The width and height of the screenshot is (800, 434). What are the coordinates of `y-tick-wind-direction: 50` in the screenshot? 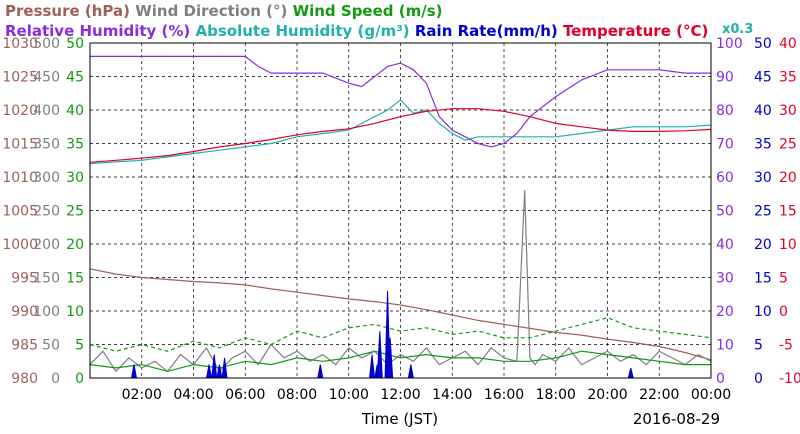 It's located at (51, 346).